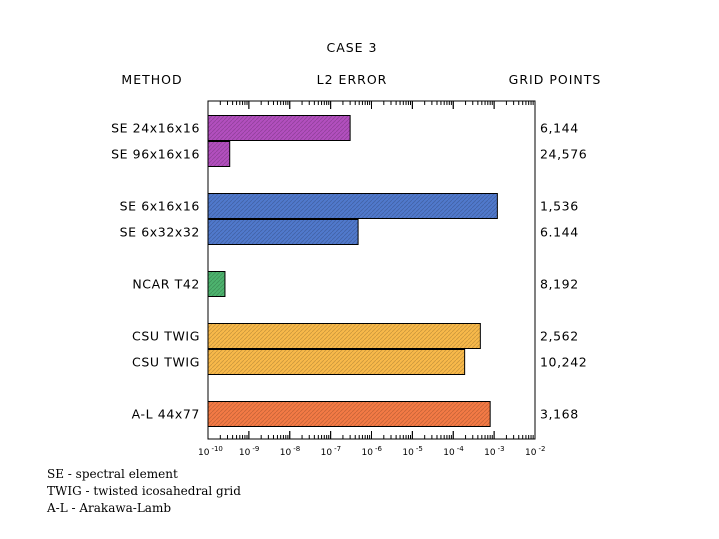 The width and height of the screenshot is (719, 539). I want to click on grid-points-label: 3,168, so click(559, 414).